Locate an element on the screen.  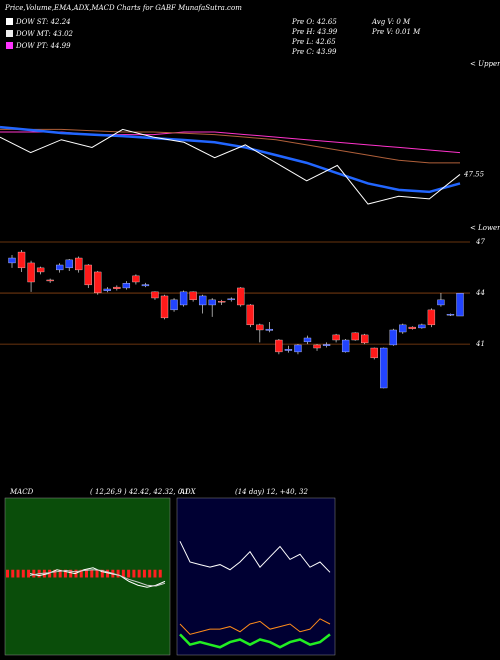
macd-subtitle: ( 12,26,9 ) 42.42, 42.32, 0.1 is located at coordinates (139, 492).